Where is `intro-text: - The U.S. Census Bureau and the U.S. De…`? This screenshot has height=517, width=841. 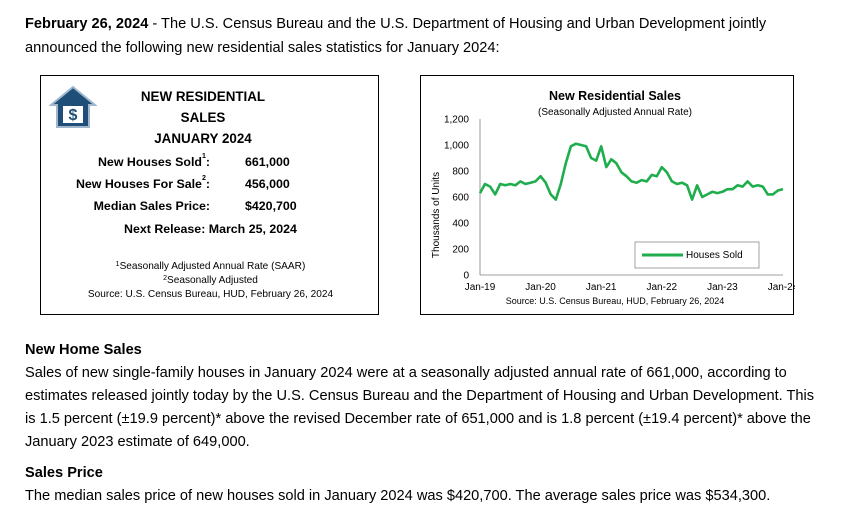 intro-text: - The U.S. Census Bureau and the U.S. De… is located at coordinates (396, 36).